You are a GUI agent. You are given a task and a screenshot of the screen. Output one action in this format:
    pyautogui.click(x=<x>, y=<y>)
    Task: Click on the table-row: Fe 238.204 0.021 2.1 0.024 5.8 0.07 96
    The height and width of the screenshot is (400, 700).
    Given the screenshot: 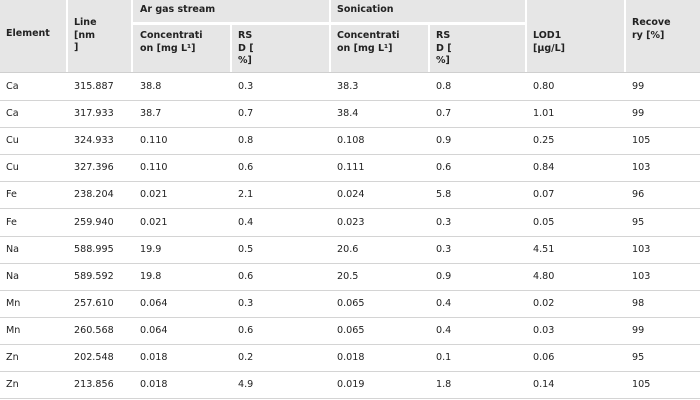 What is the action you would take?
    pyautogui.click(x=350, y=196)
    